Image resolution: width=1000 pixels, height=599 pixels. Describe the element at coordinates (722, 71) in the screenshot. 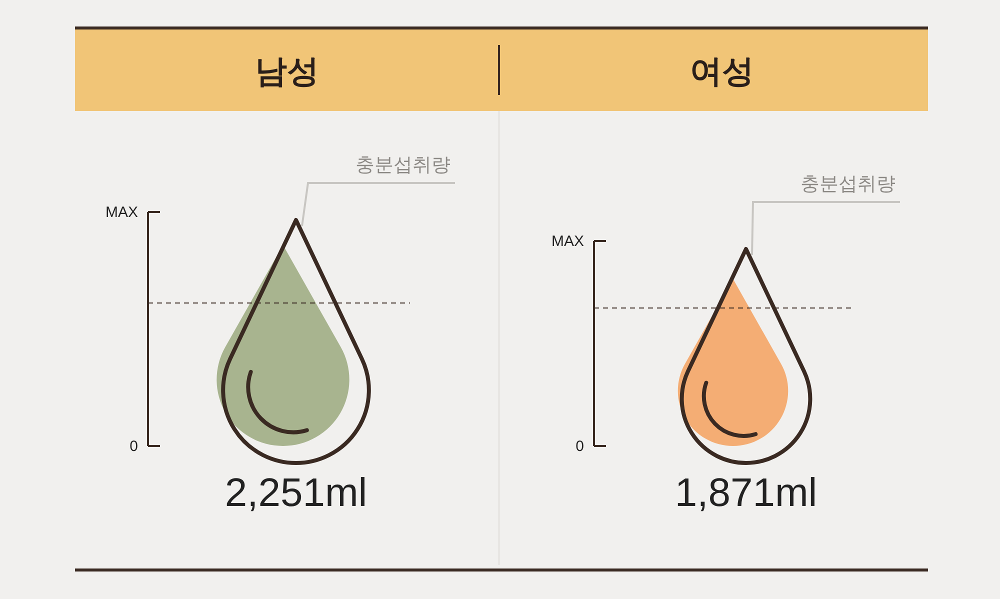

I see `category-label: 여성` at that location.